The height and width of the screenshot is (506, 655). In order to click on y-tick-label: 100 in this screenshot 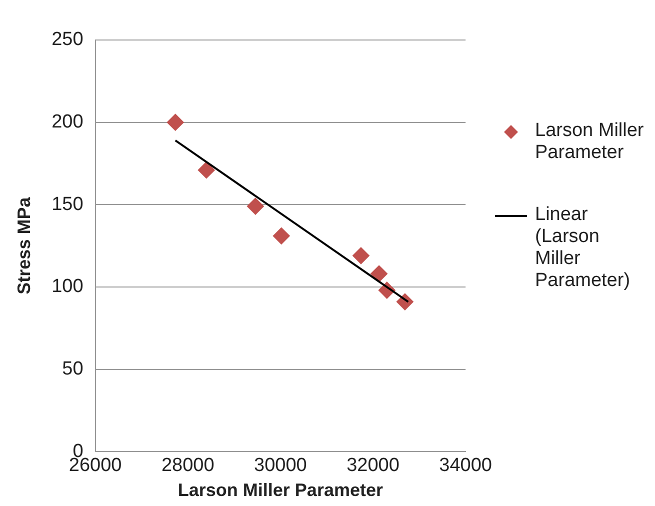, I will do `click(68, 287)`.